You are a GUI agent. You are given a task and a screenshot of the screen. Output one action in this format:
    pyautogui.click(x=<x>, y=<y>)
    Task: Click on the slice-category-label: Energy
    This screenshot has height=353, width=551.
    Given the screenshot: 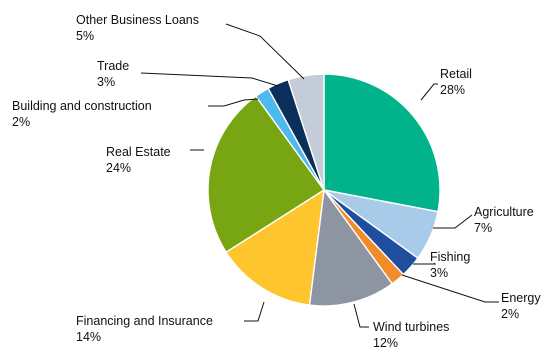 What is the action you would take?
    pyautogui.click(x=521, y=298)
    